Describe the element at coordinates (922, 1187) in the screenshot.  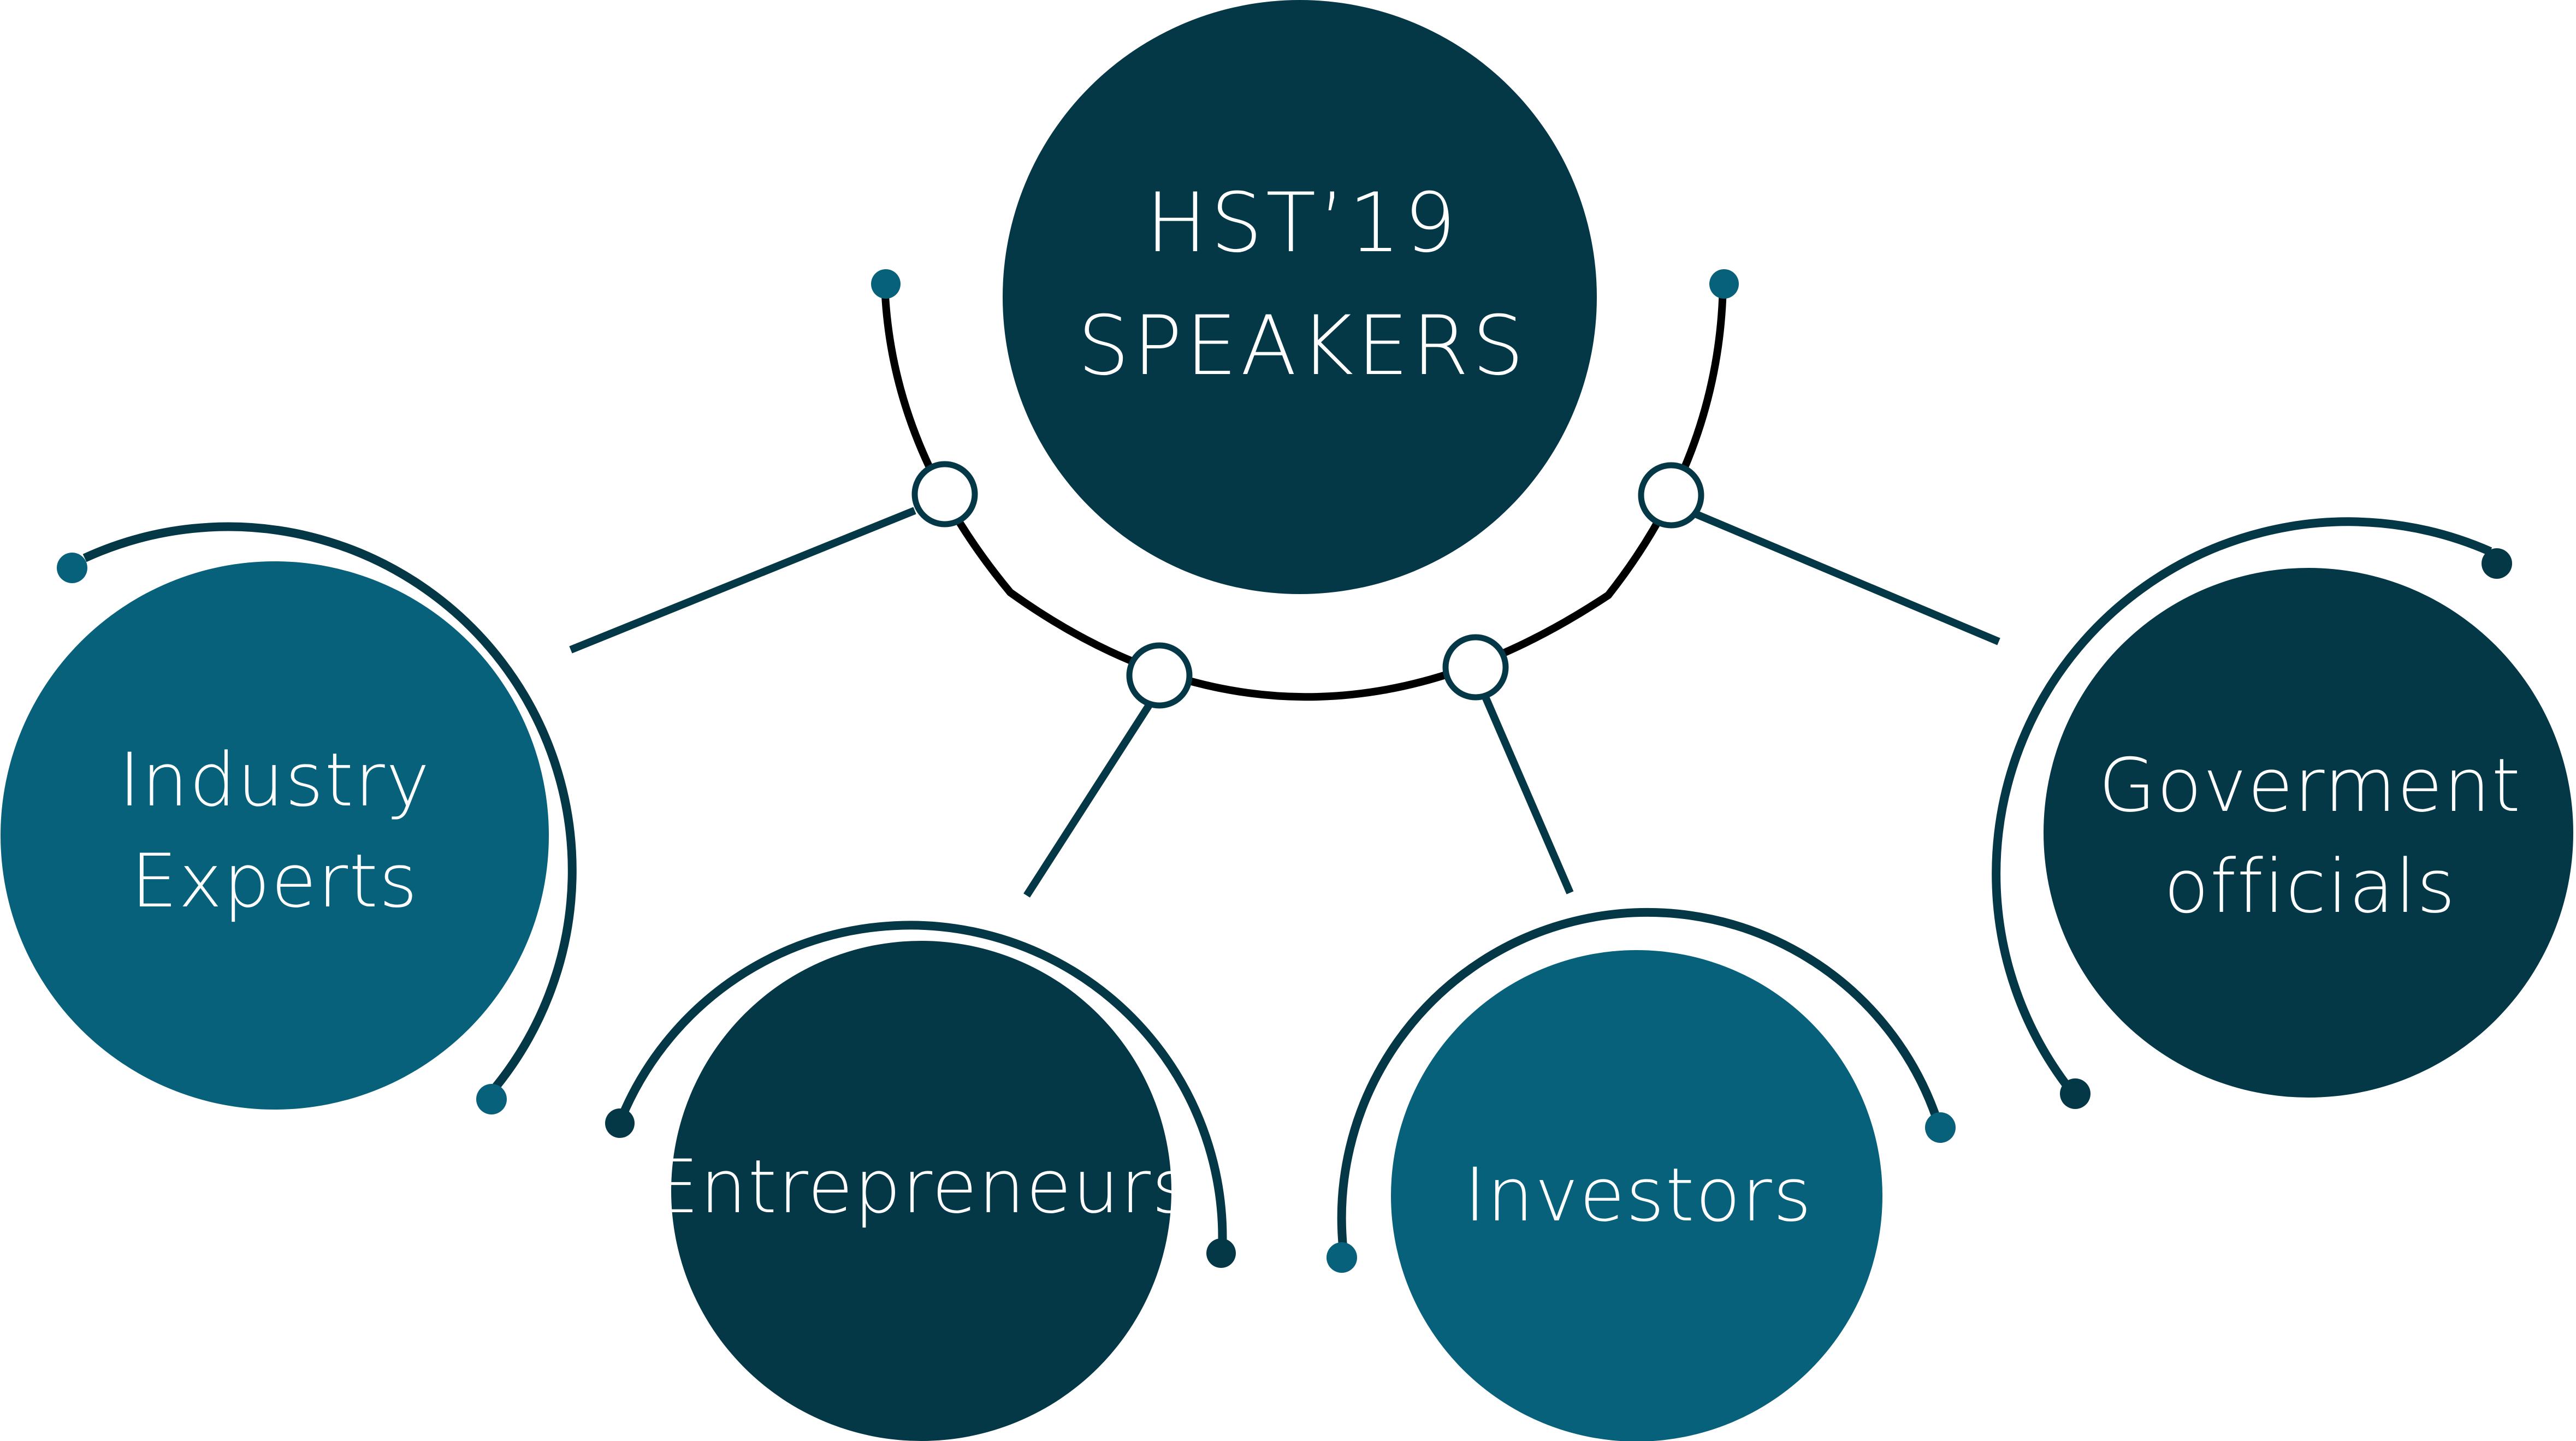
I see `entrepreneurs-label: Entrepreneurs` at that location.